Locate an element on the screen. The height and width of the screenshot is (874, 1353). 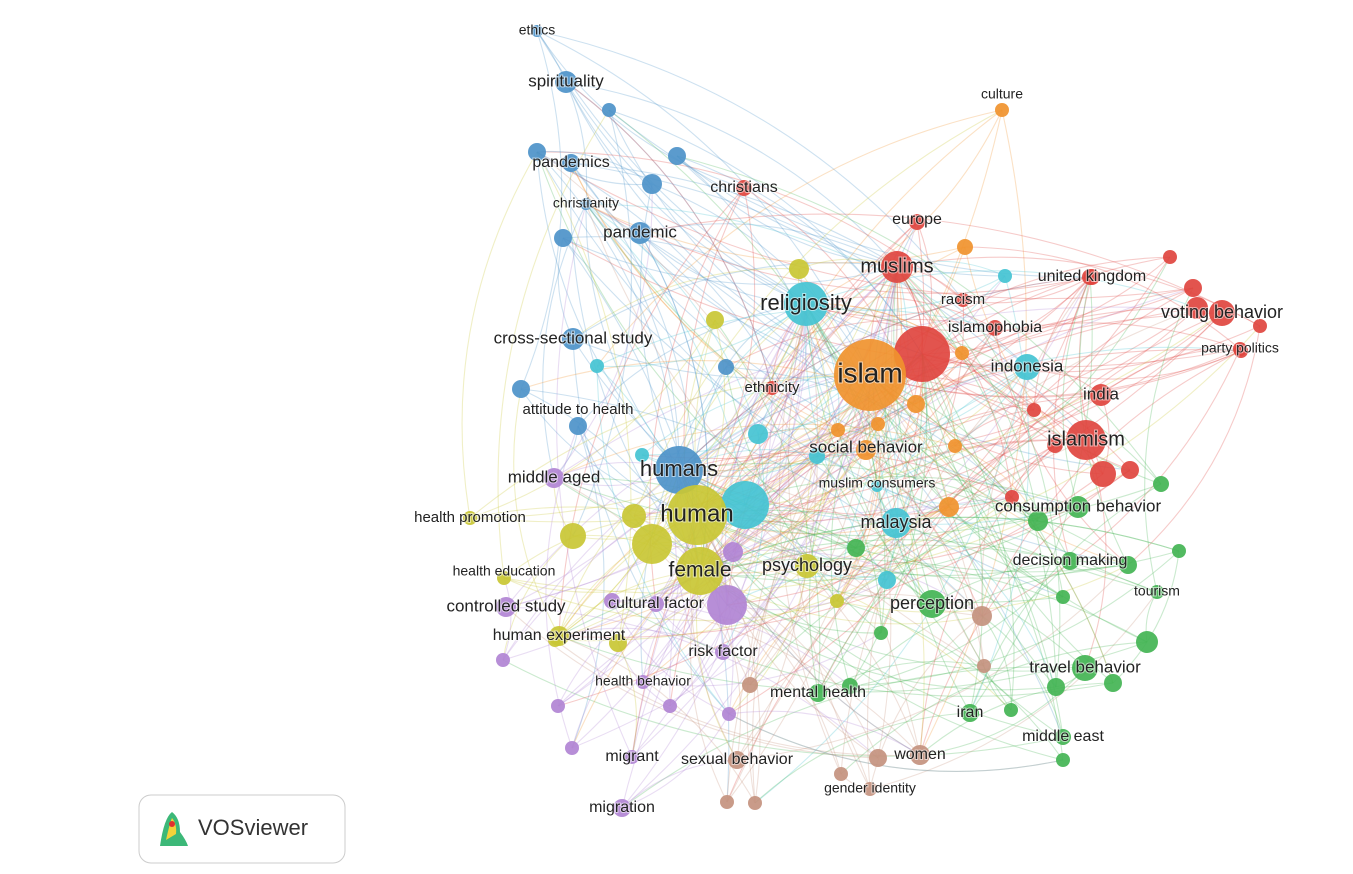
node-label: health education is located at coordinates (504, 571).